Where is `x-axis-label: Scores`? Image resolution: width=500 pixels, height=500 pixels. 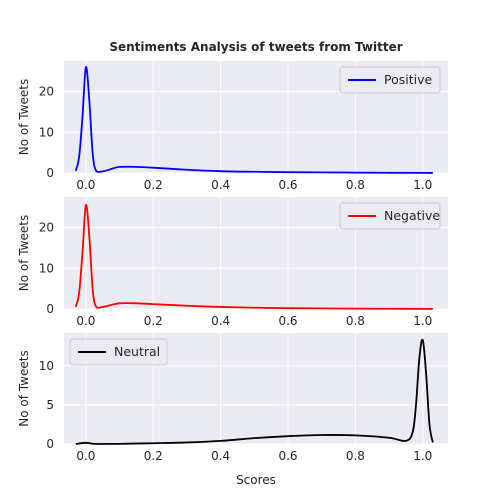 x-axis-label: Scores is located at coordinates (256, 480).